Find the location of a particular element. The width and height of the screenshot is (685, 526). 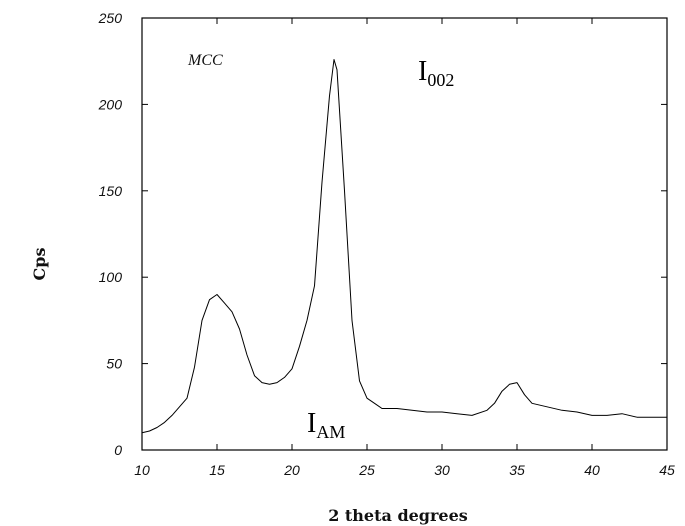

y-tick-label-0: 0 is located at coordinates (118, 450).